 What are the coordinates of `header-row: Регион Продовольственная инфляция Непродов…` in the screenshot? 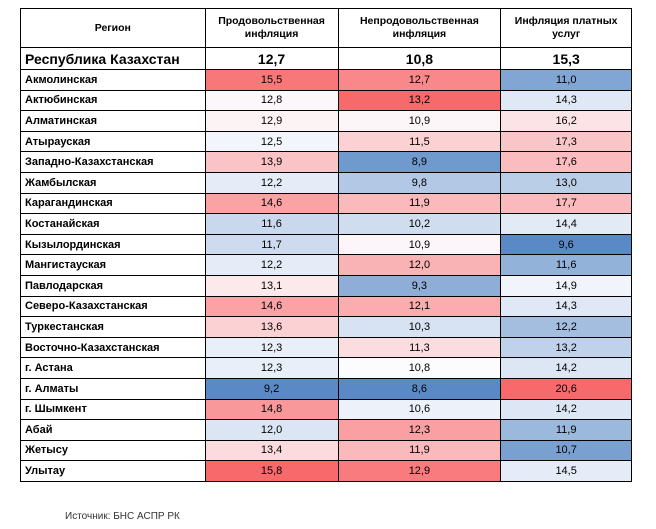 It's located at (326, 28).